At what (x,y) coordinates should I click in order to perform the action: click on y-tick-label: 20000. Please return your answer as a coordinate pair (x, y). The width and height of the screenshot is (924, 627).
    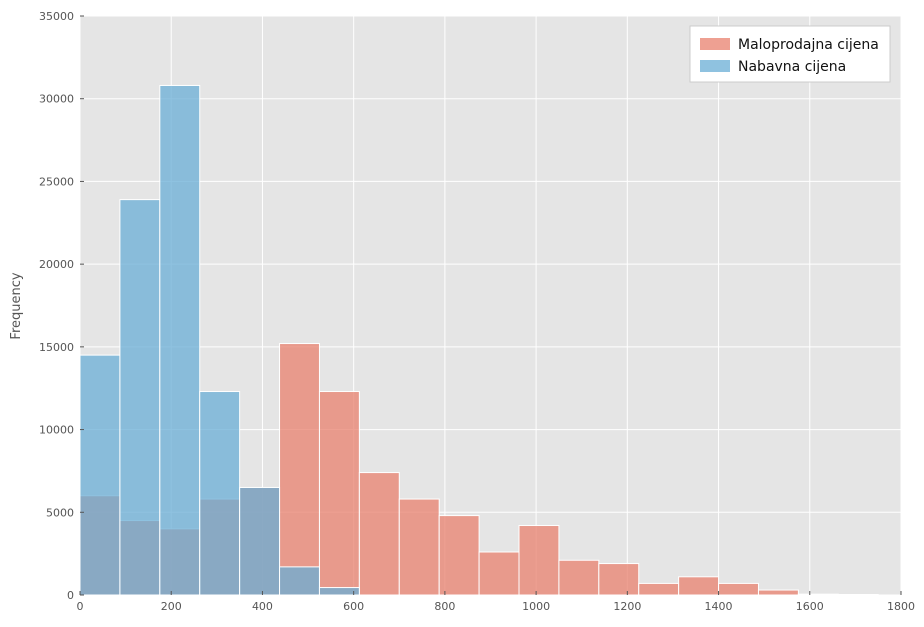
    Looking at the image, I should click on (56, 264).